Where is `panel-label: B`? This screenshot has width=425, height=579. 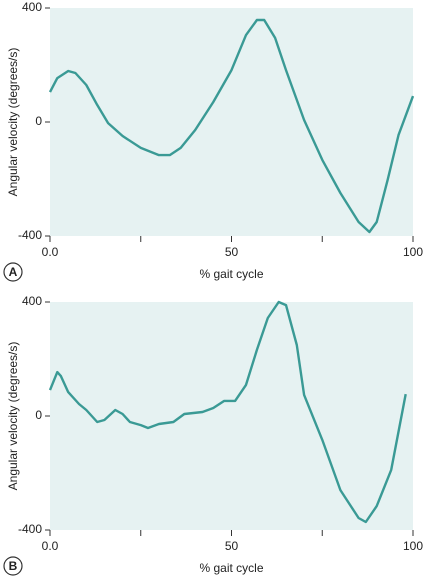 panel-label: B is located at coordinates (13, 566).